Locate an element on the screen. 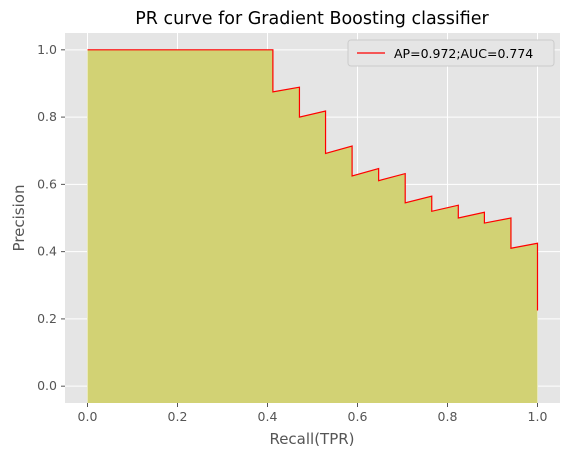 The image size is (571, 460). y-axis-ticks: 0.0 0.2 0.4 0.6 0.8 1.0 is located at coordinates (51, 217).